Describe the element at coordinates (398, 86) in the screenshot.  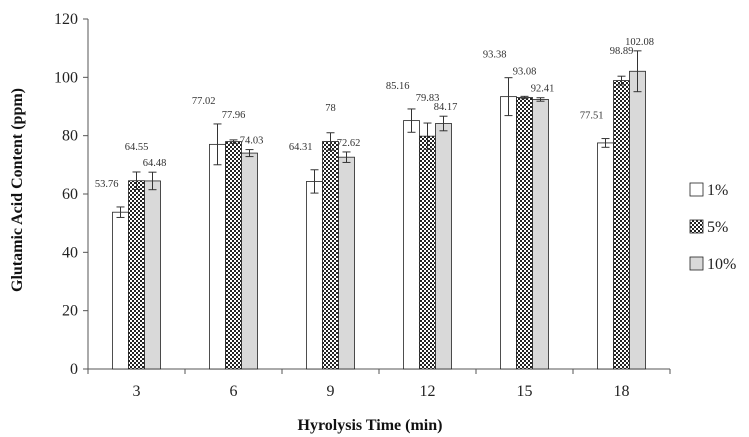
I see `data-label: 85.16` at that location.